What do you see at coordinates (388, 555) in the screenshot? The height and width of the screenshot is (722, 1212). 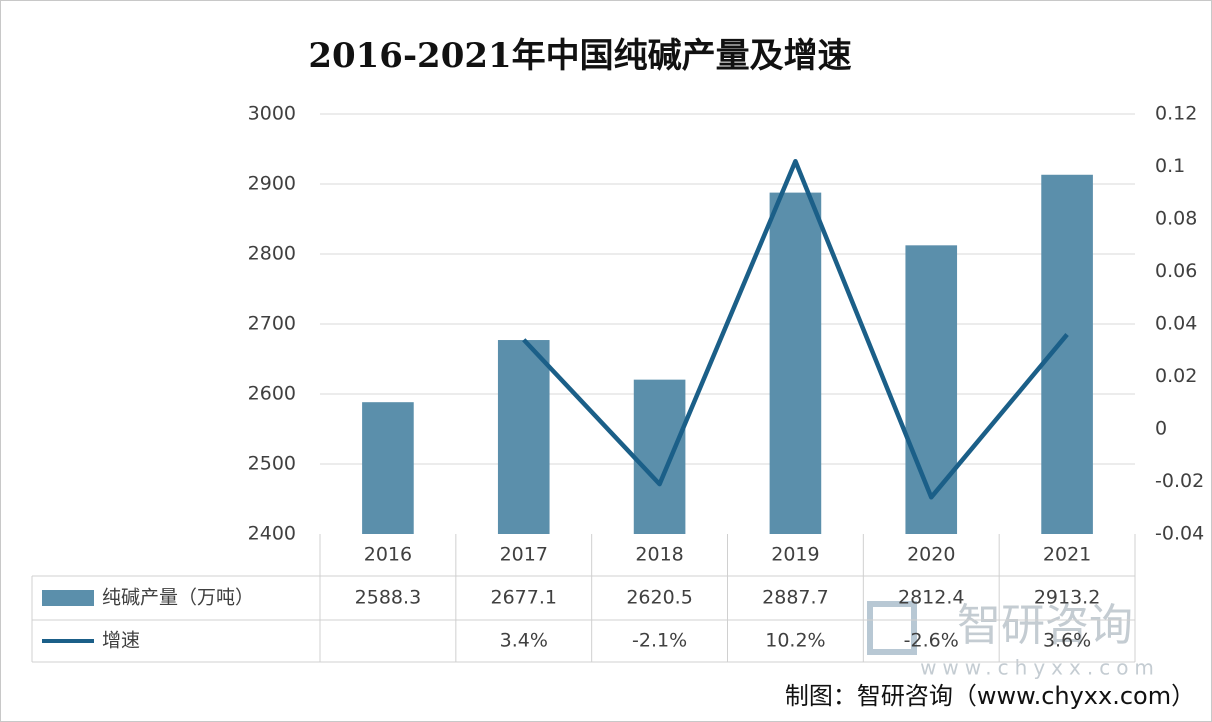 I see `x-tick-label: 2016` at bounding box center [388, 555].